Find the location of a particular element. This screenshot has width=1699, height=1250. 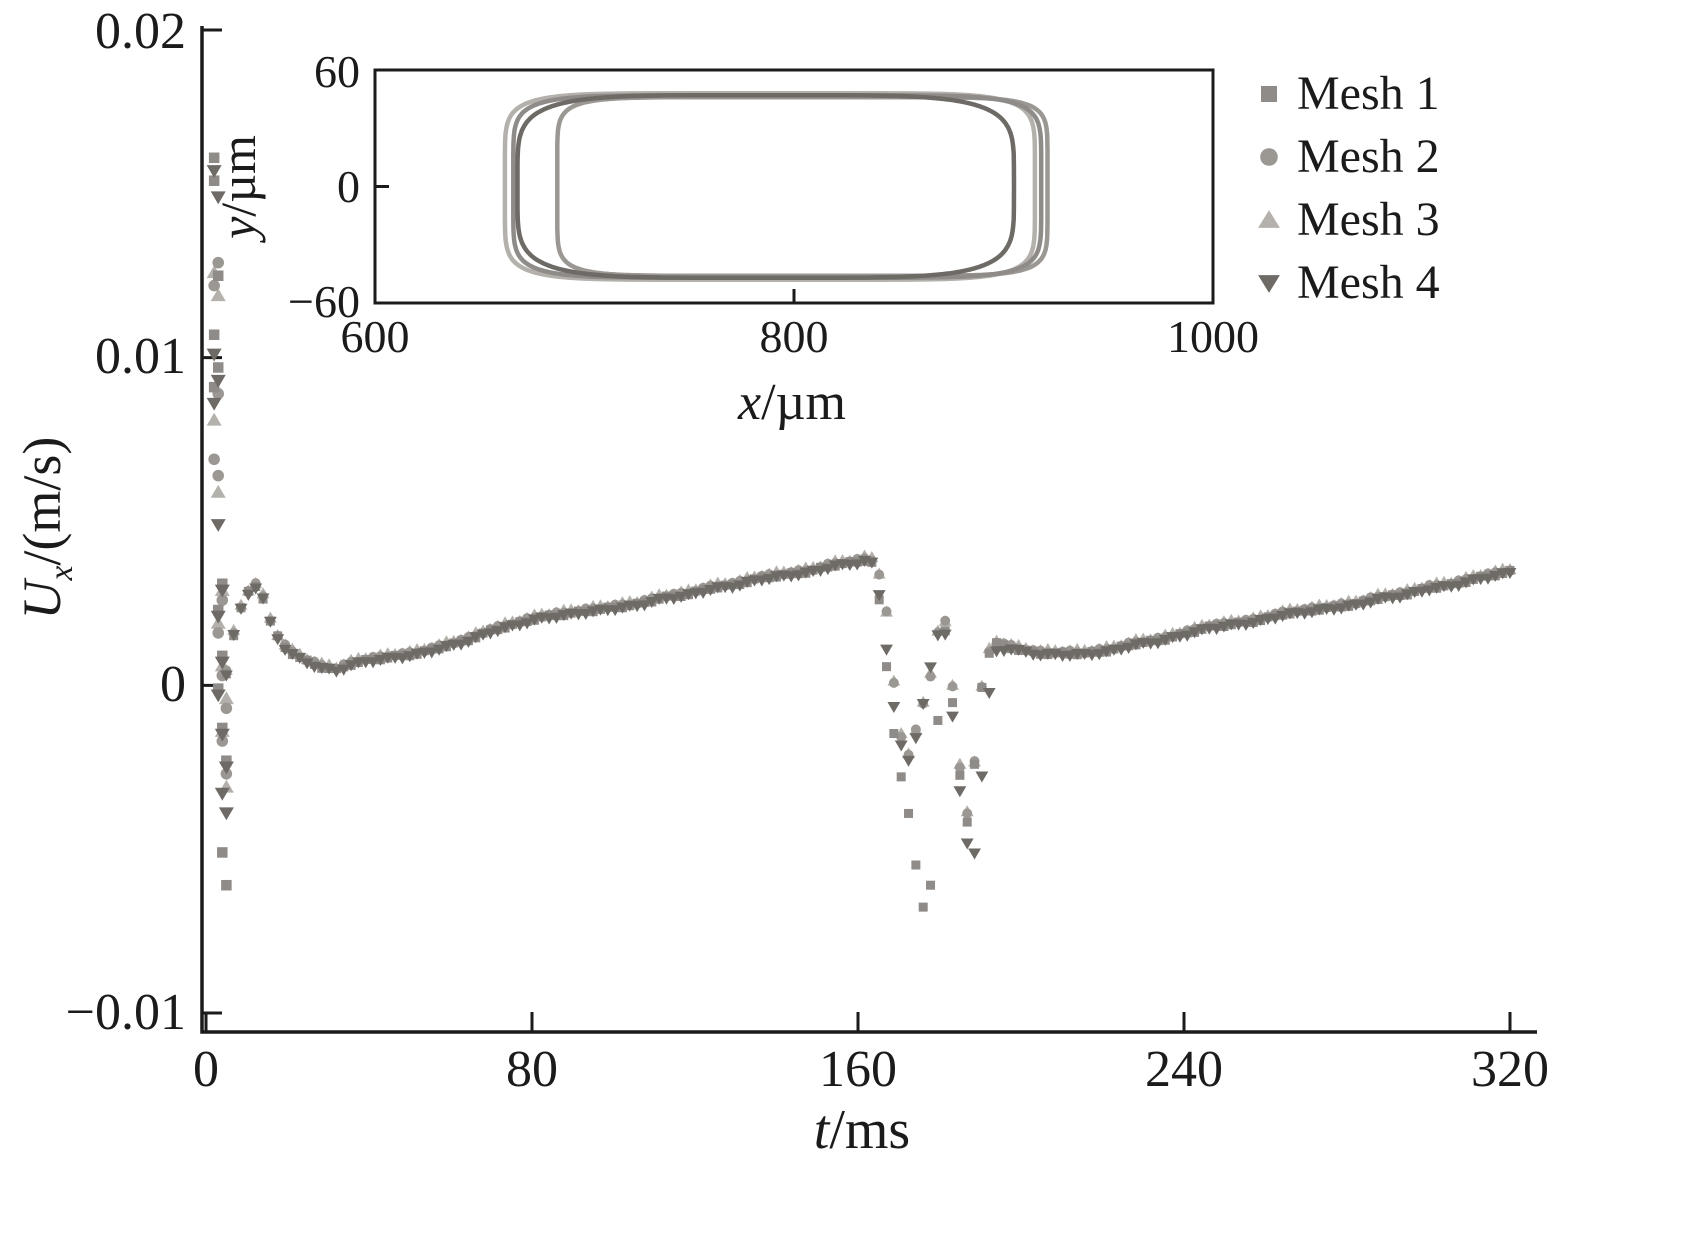

inset-x-tick-1: 800 is located at coordinates (794, 336).